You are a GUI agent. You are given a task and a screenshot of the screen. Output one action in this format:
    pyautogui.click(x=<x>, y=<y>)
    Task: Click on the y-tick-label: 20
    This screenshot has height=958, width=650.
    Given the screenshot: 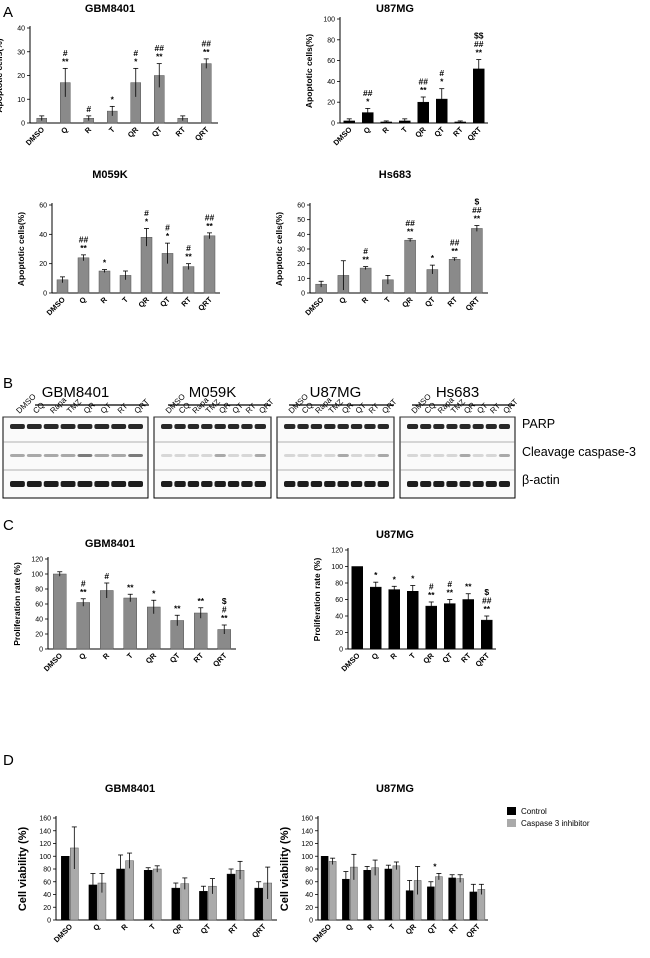 What is the action you would take?
    pyautogui.click(x=309, y=908)
    